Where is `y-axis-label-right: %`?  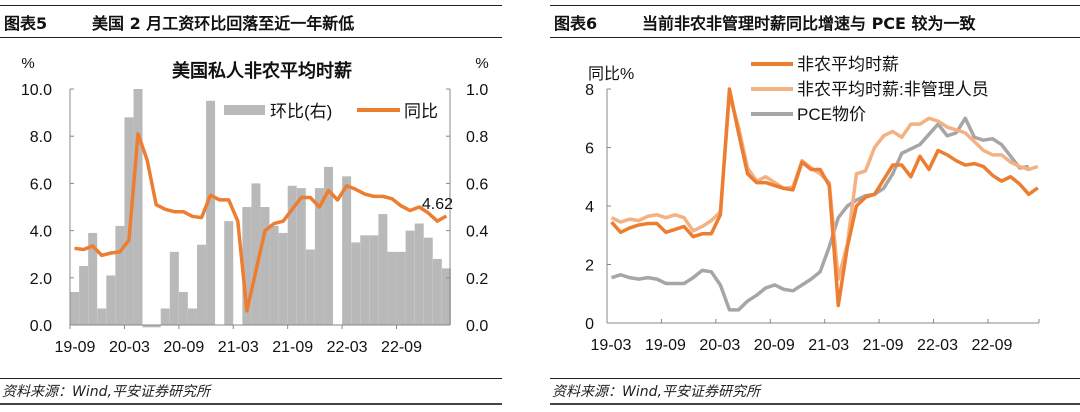 y-axis-label-right: % is located at coordinates (481, 63).